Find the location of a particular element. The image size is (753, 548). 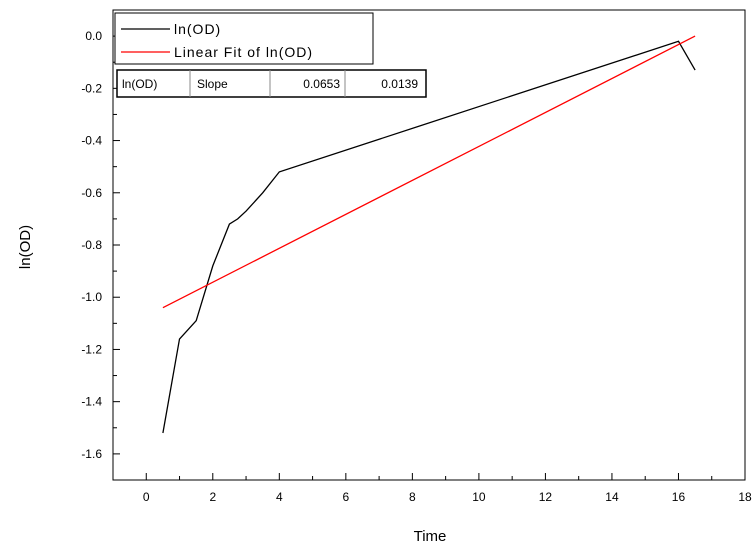

x-tick-label: 12 is located at coordinates (546, 497).